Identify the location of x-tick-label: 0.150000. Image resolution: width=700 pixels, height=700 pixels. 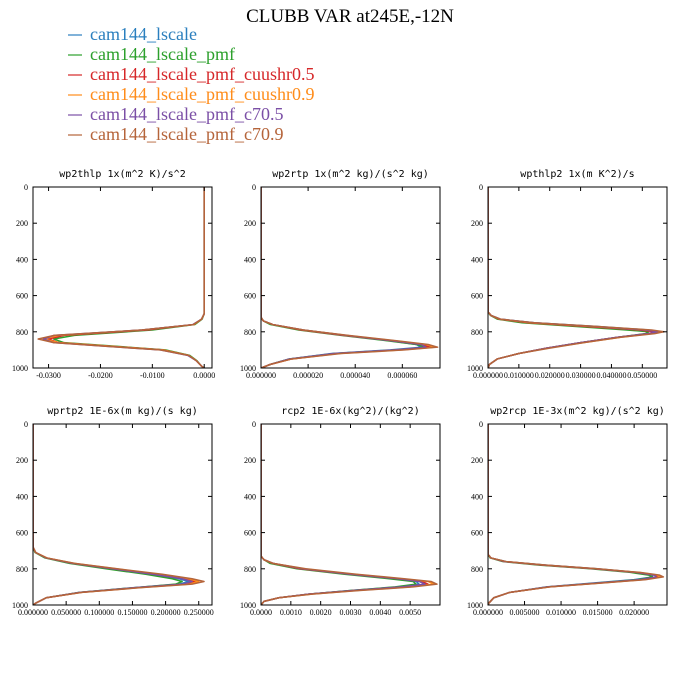
(132, 612).